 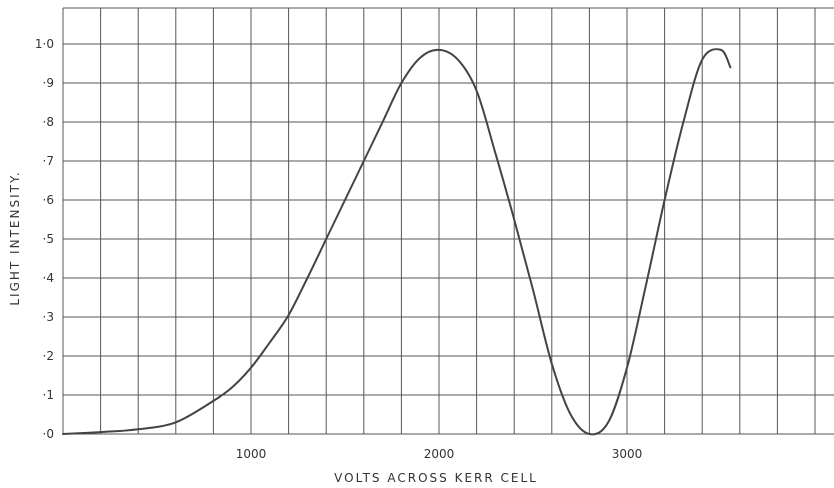 I want to click on y-tick-label: ·1, so click(x=48, y=395).